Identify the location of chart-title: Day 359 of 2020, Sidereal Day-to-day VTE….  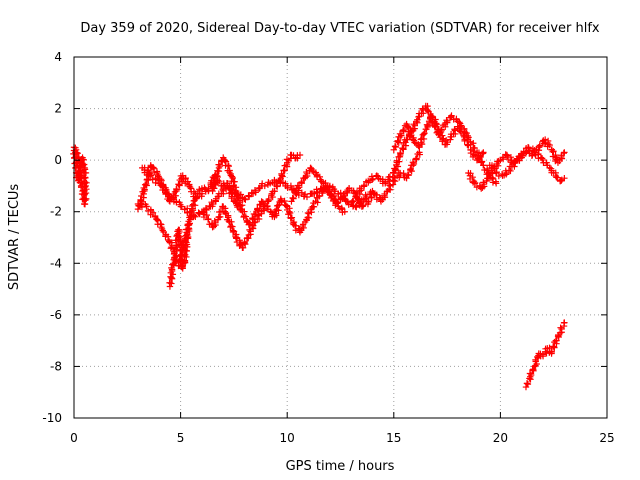
(340, 28).